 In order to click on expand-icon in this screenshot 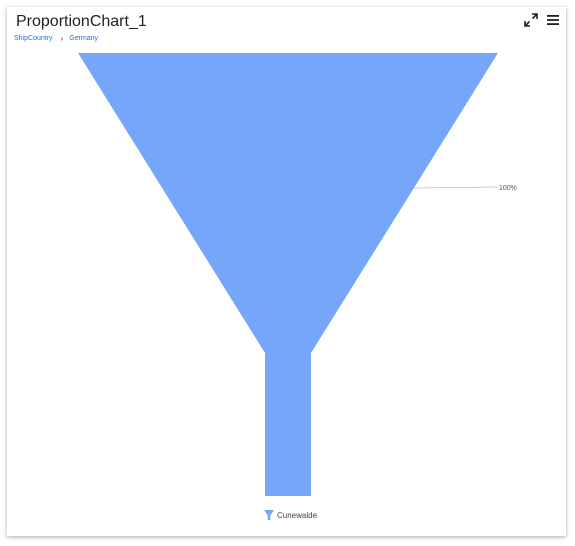, I will do `click(531, 20)`.